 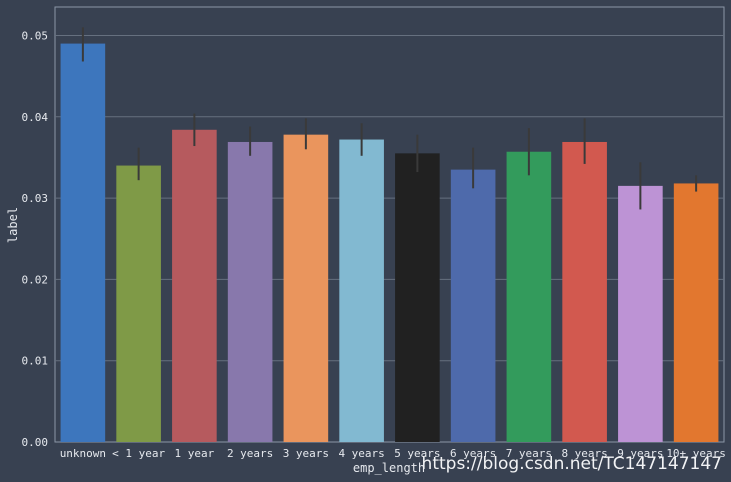 What do you see at coordinates (473, 453) in the screenshot?
I see `x-tick-label: 6 years` at bounding box center [473, 453].